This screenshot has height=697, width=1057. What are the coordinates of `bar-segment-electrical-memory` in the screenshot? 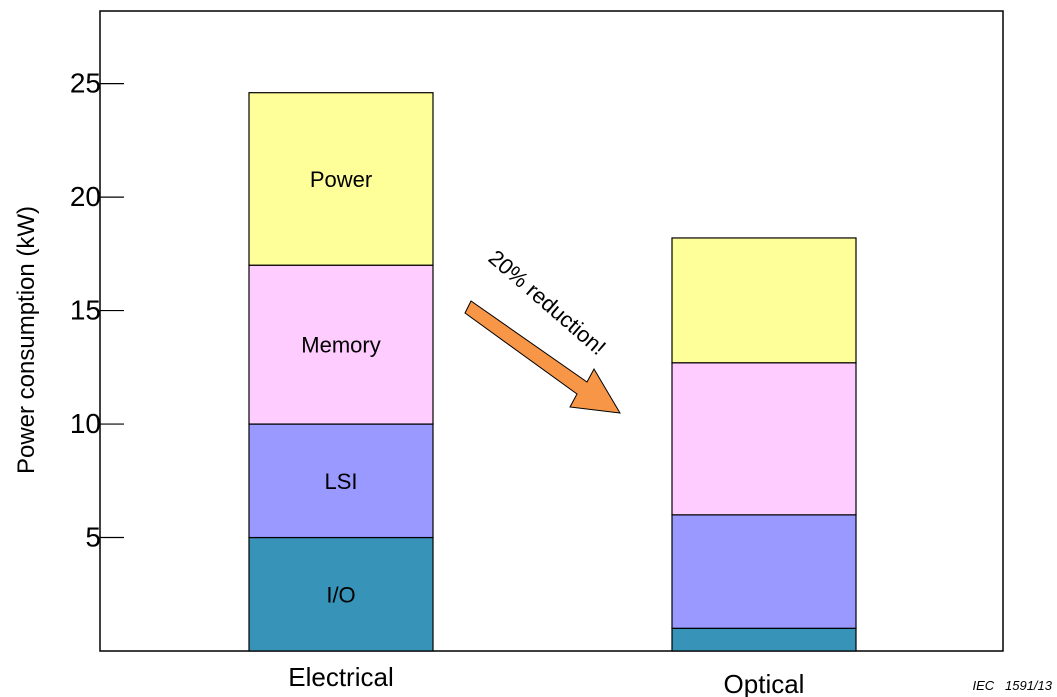 It's located at (341, 344).